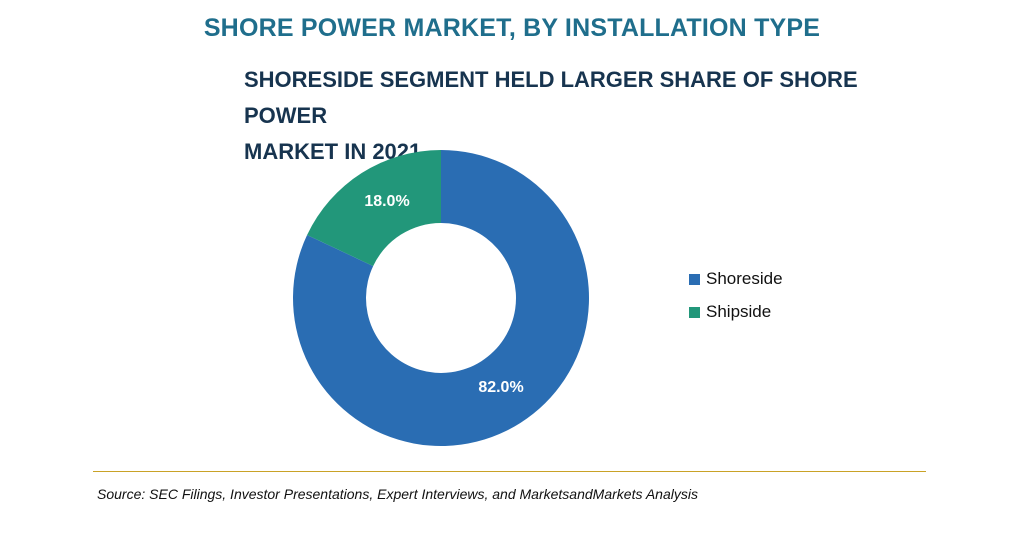  Describe the element at coordinates (739, 311) in the screenshot. I see `legend-label-shipside: Shipside` at that location.